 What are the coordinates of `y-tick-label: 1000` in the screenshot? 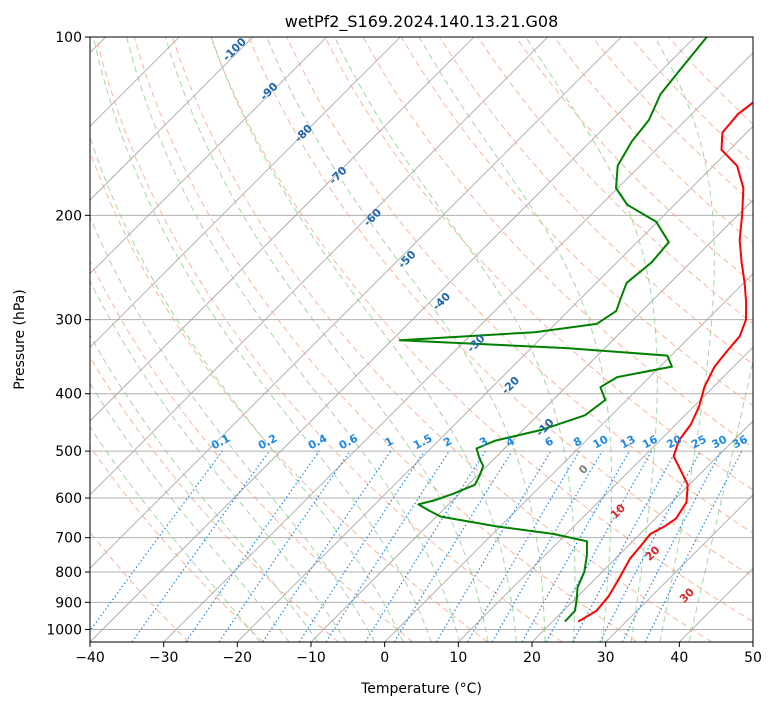 It's located at (64, 630).